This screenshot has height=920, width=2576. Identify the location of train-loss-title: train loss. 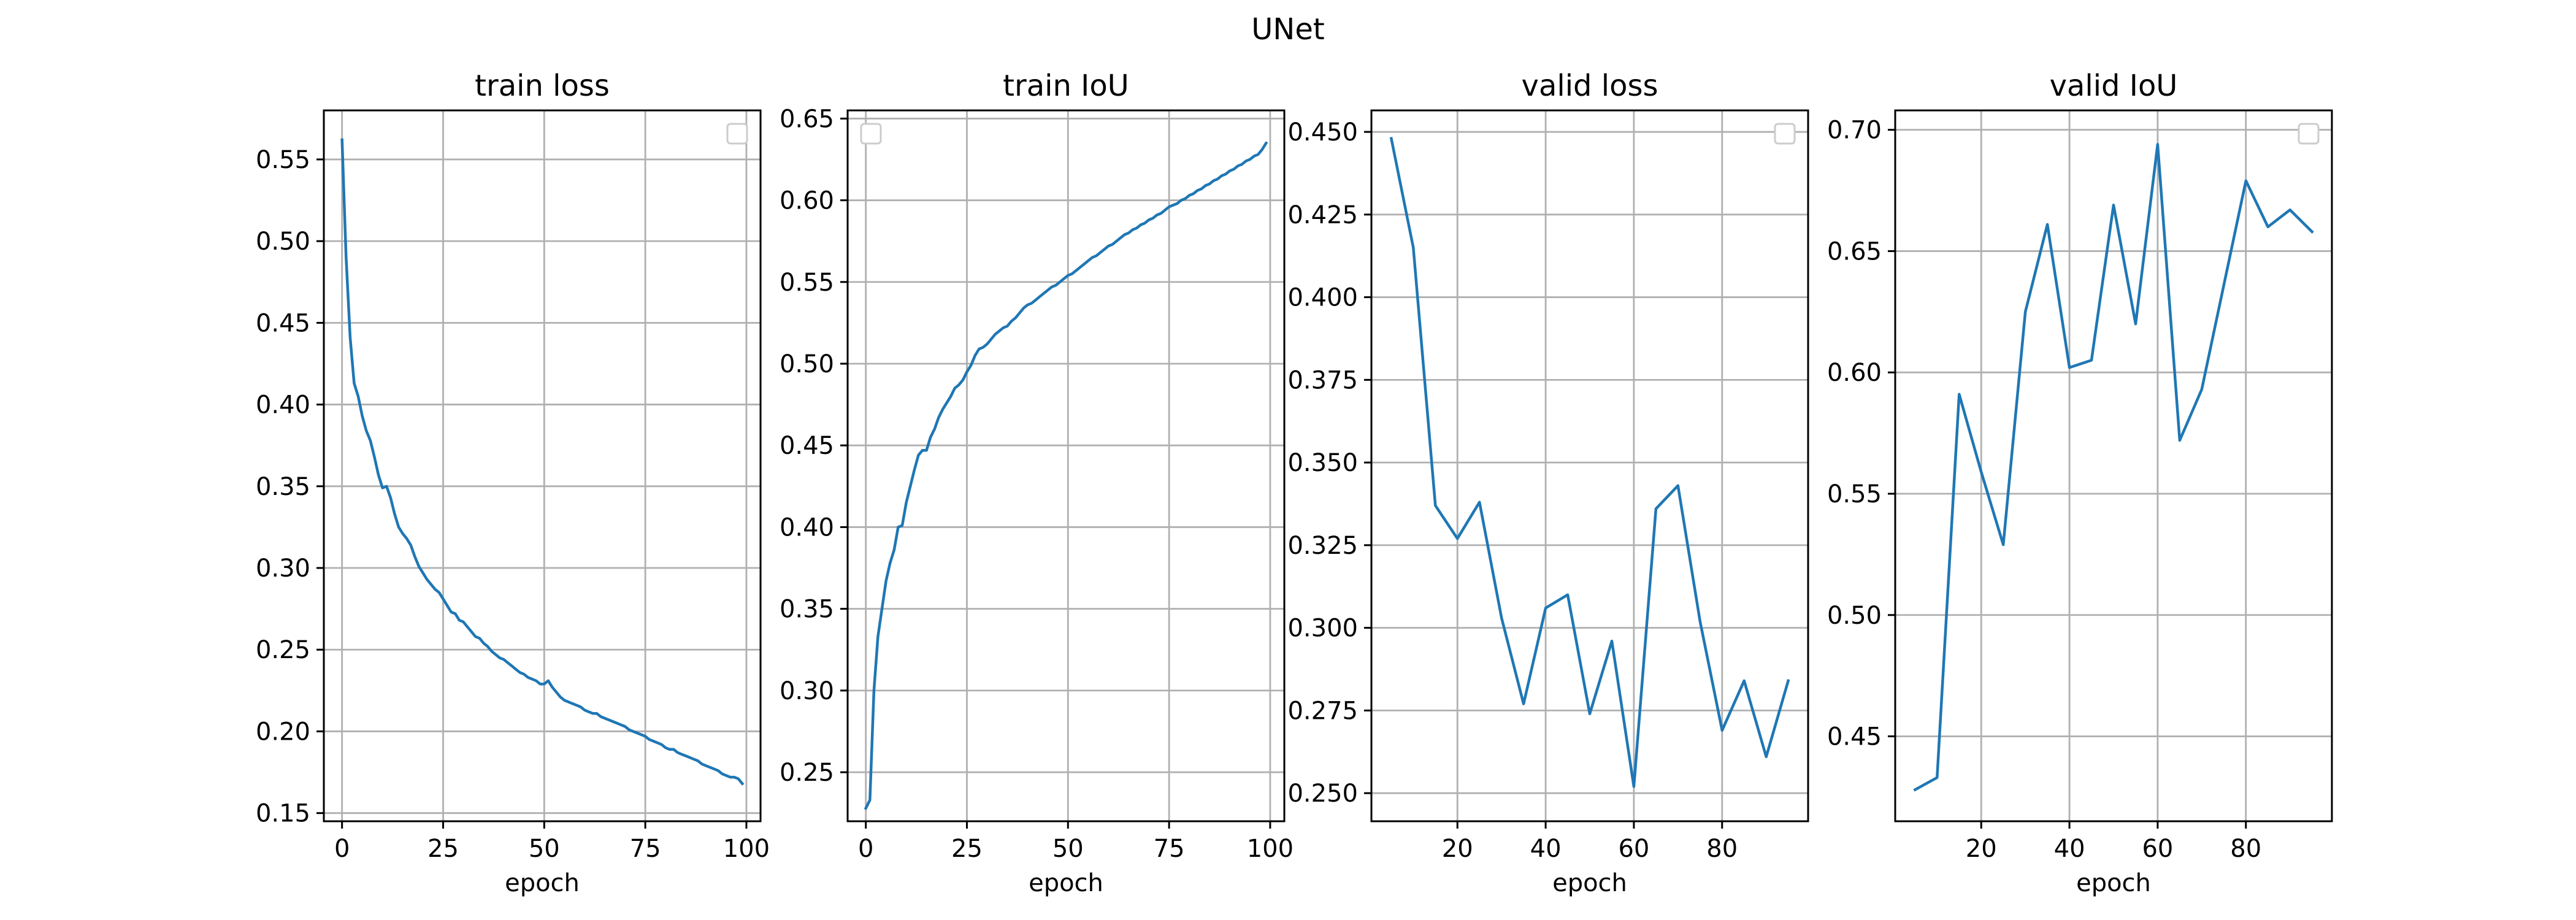
(542, 86).